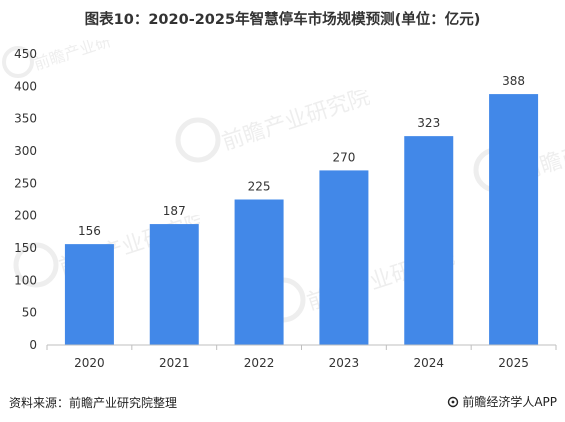 This screenshot has width=565, height=422. I want to click on data-label: 187, so click(174, 211).